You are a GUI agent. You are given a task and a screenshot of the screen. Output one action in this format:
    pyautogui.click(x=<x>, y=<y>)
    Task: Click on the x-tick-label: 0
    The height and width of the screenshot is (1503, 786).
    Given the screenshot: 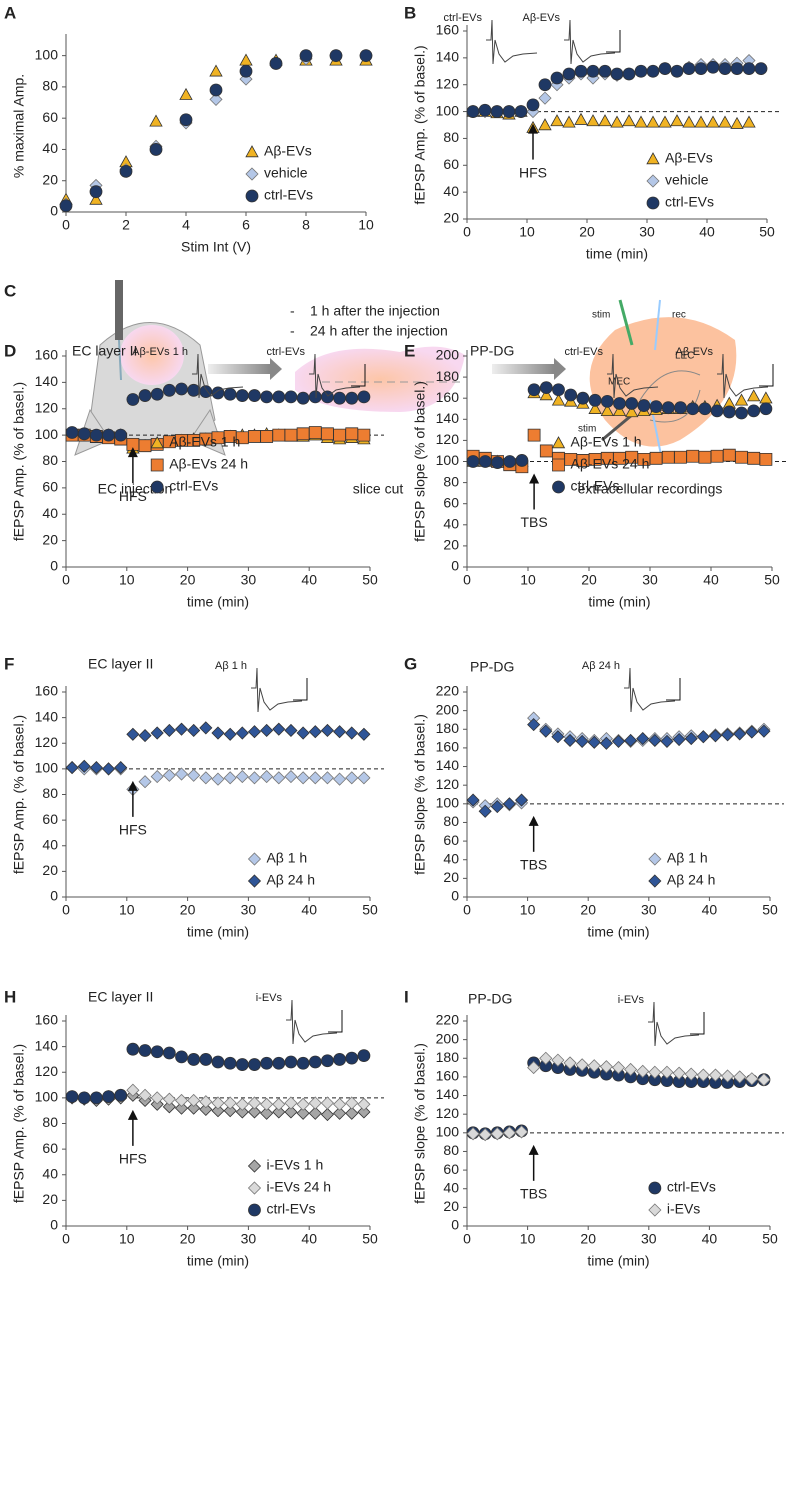 What is the action you would take?
    pyautogui.click(x=467, y=1239)
    